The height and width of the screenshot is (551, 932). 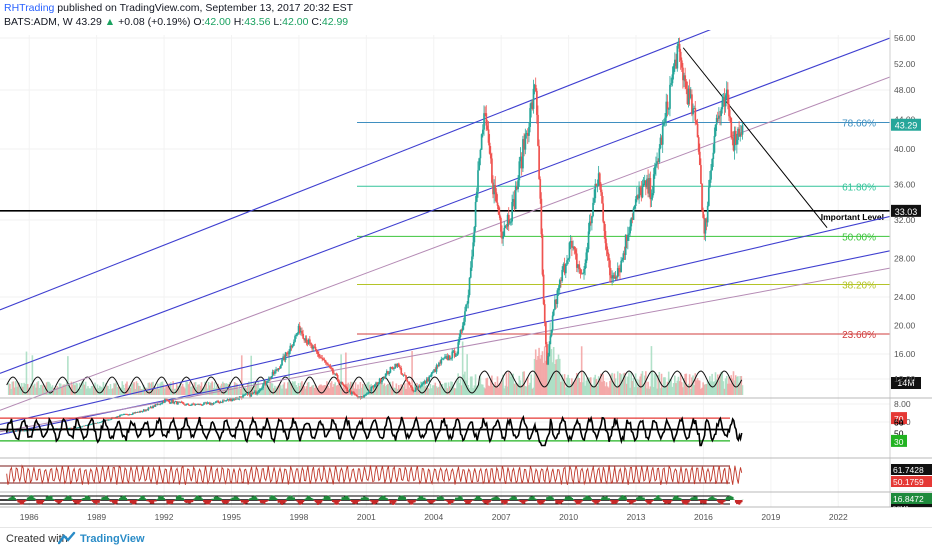 What do you see at coordinates (905, 326) in the screenshot?
I see `y-tick-label: 20.00` at bounding box center [905, 326].